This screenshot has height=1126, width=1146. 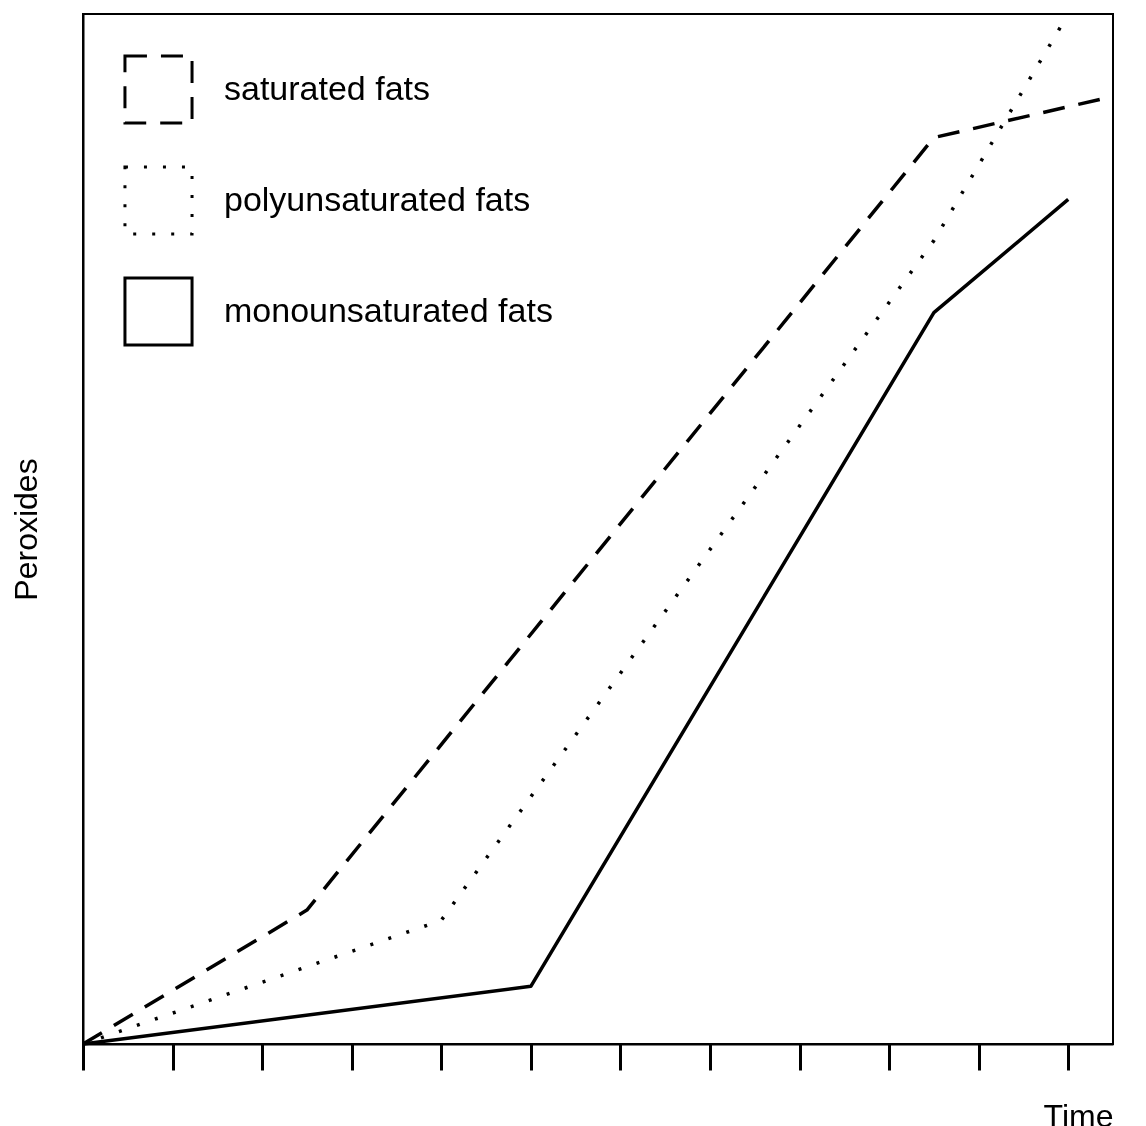 What do you see at coordinates (377, 198) in the screenshot?
I see `legend-label: polyunsaturated fats` at bounding box center [377, 198].